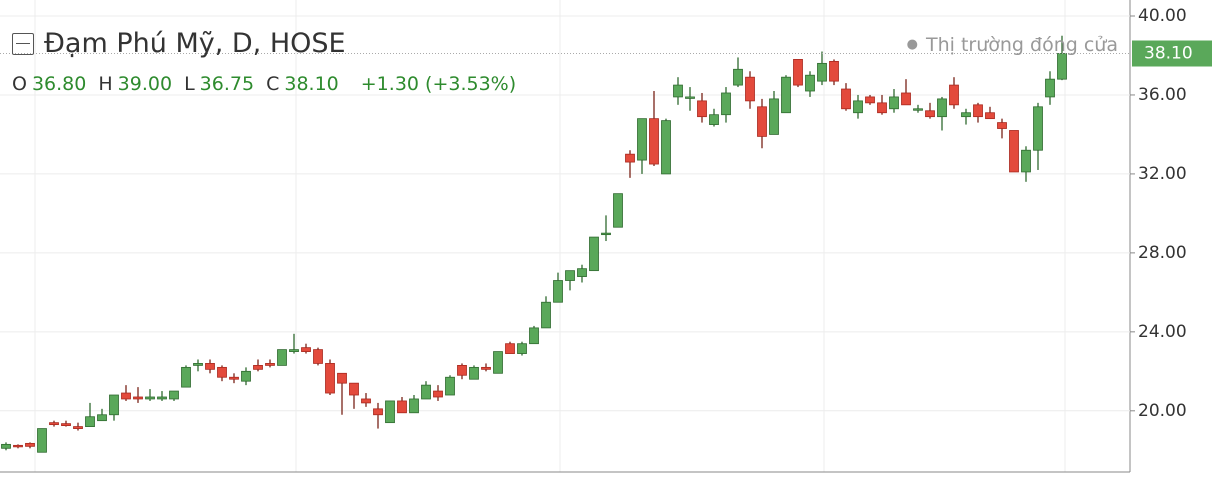 This screenshot has width=1214, height=482. Describe the element at coordinates (19, 84) in the screenshot. I see `ohlc-key: O` at that location.